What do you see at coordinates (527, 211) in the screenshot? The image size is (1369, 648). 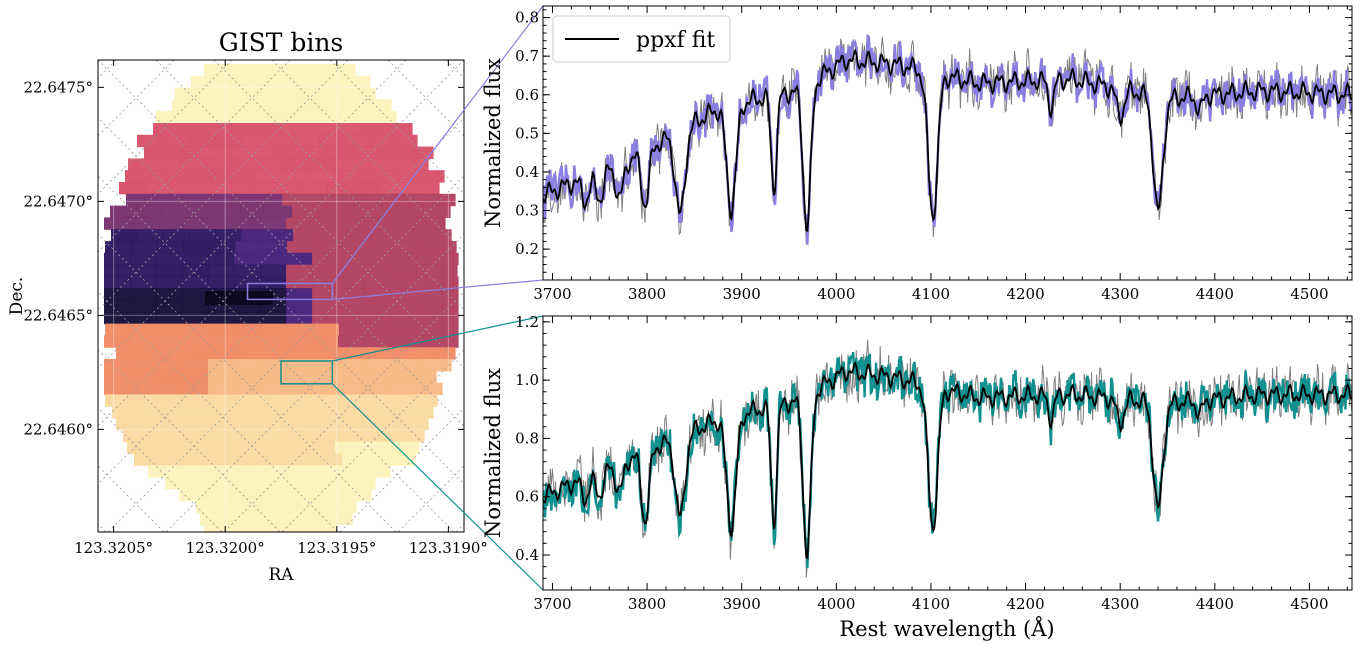 I see `top-ytick-label-1: 0.3` at bounding box center [527, 211].